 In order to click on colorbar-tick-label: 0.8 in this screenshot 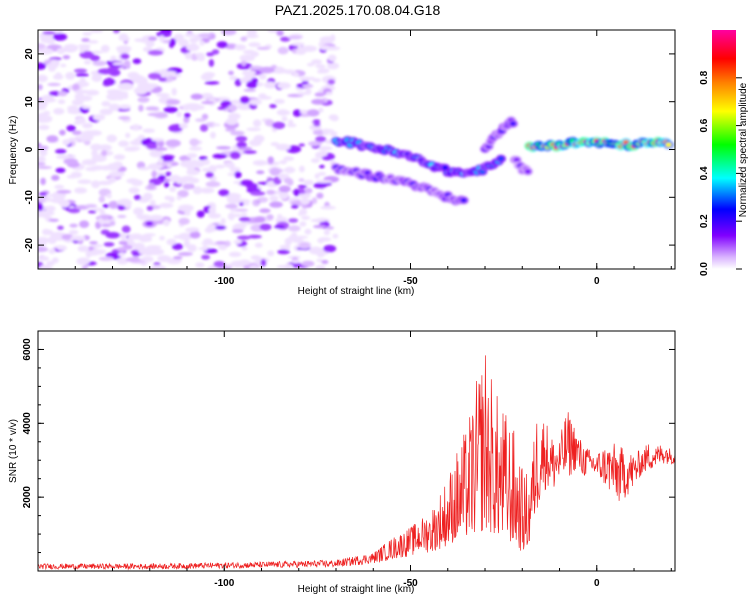, I will do `click(704, 77)`.